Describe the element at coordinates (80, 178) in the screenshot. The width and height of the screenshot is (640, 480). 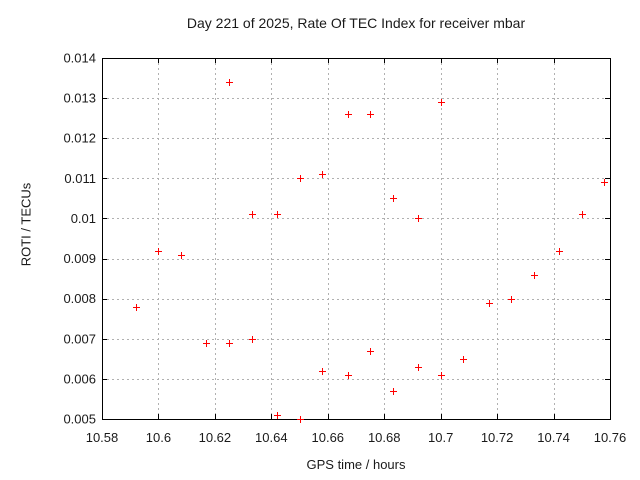
I see `y-tick-label: 0.011` at that location.